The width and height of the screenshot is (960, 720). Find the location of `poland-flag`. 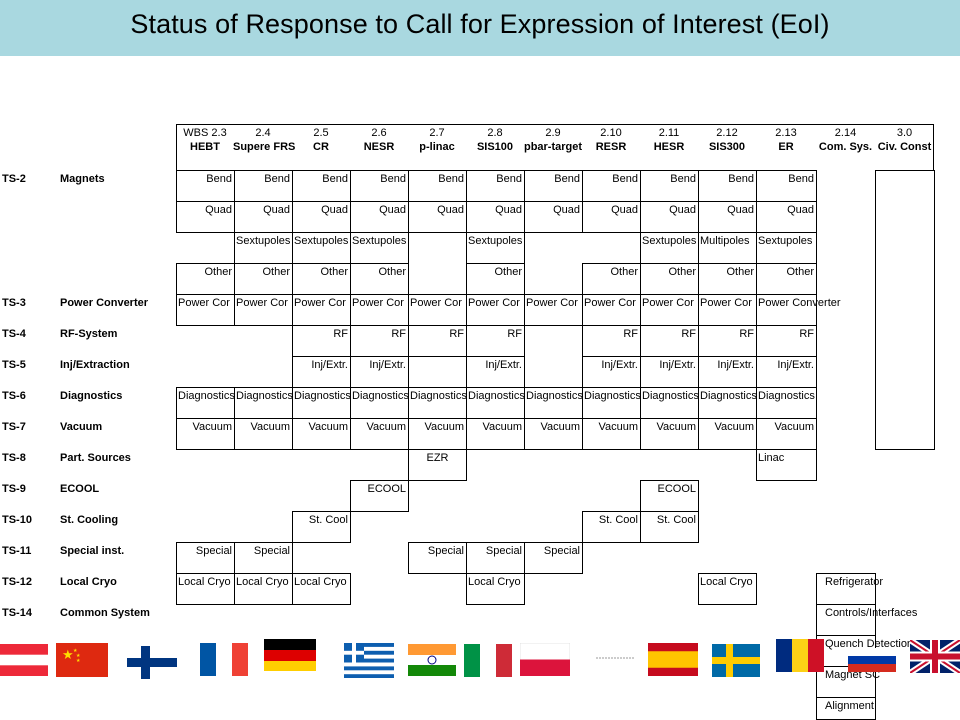

poland-flag is located at coordinates (545, 659).